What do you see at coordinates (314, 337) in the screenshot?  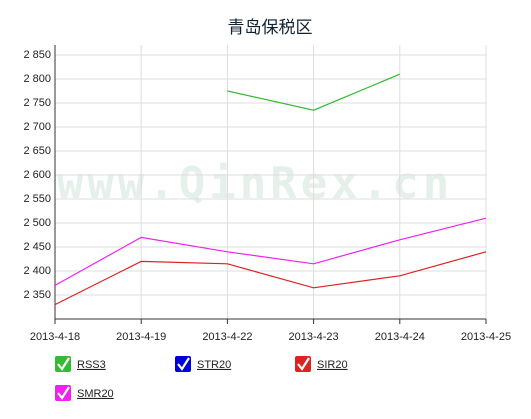 I see `x-tick-label: 2013-4-23` at bounding box center [314, 337].